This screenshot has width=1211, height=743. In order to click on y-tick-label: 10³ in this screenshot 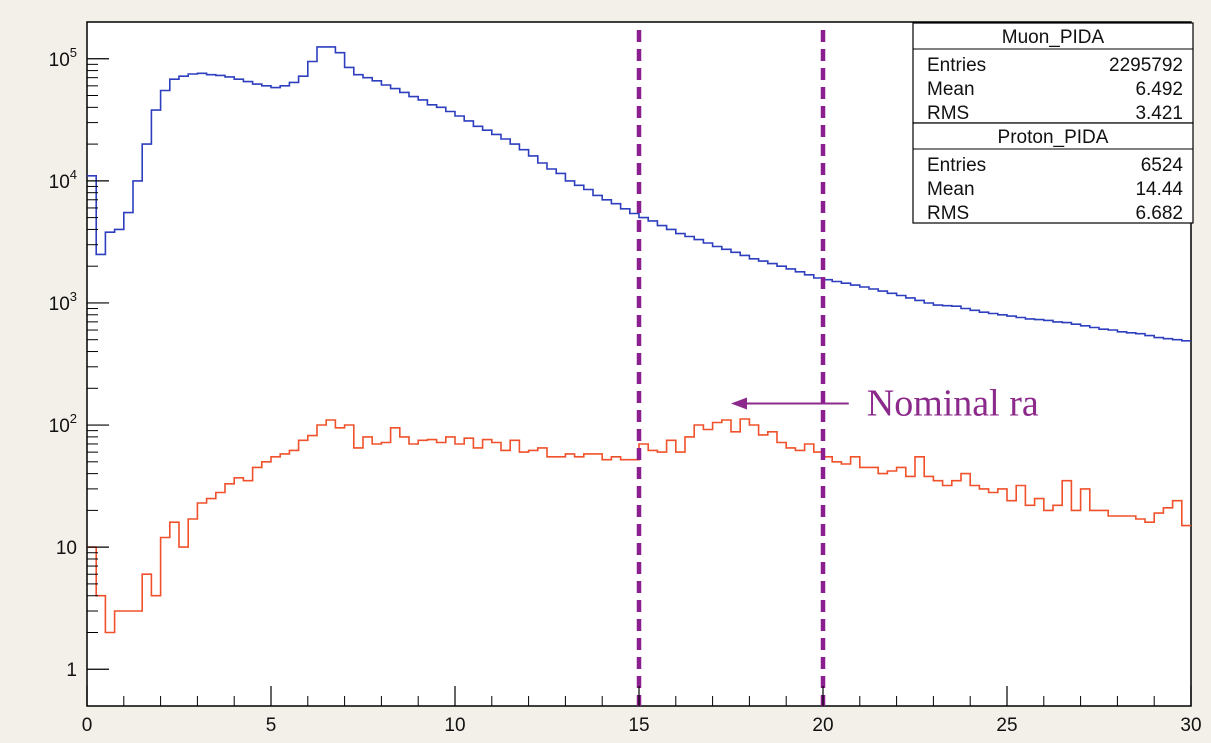, I will do `click(63, 302)`.